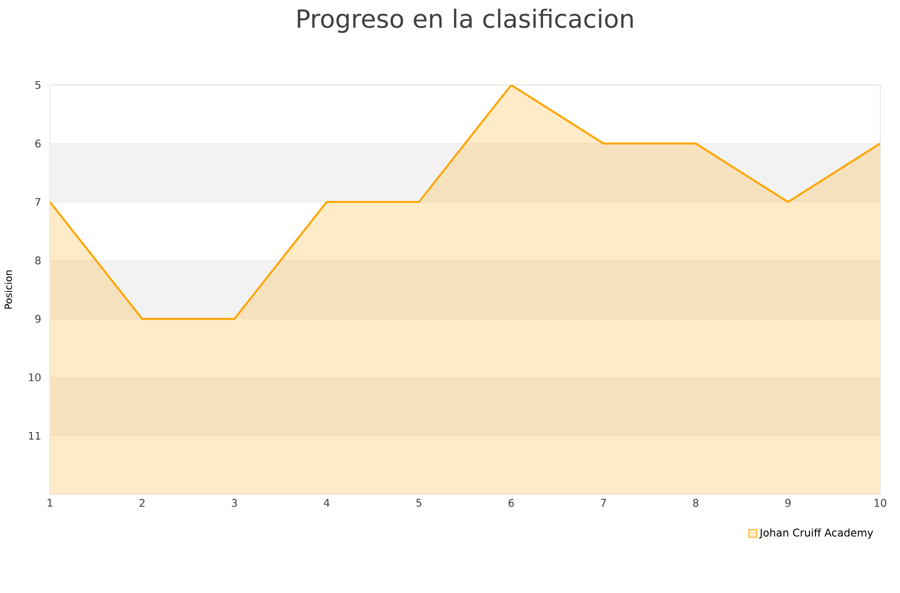  I want to click on y-tick-label: 6, so click(38, 143).